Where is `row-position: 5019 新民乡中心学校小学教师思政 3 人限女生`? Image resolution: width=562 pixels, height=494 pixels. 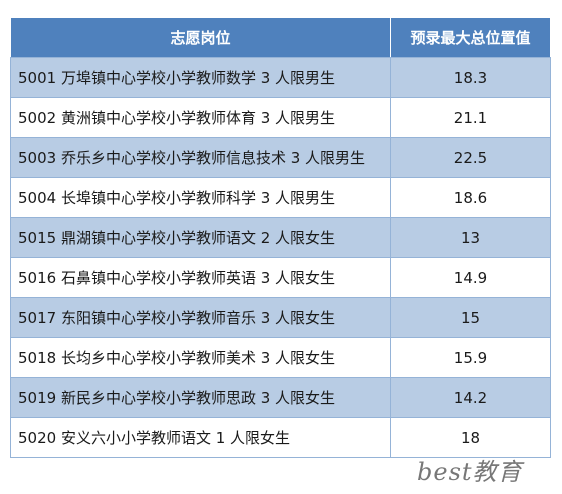
row-position: 5019 新民乡中心学校小学教师思政 3 人限女生 is located at coordinates (200, 397).